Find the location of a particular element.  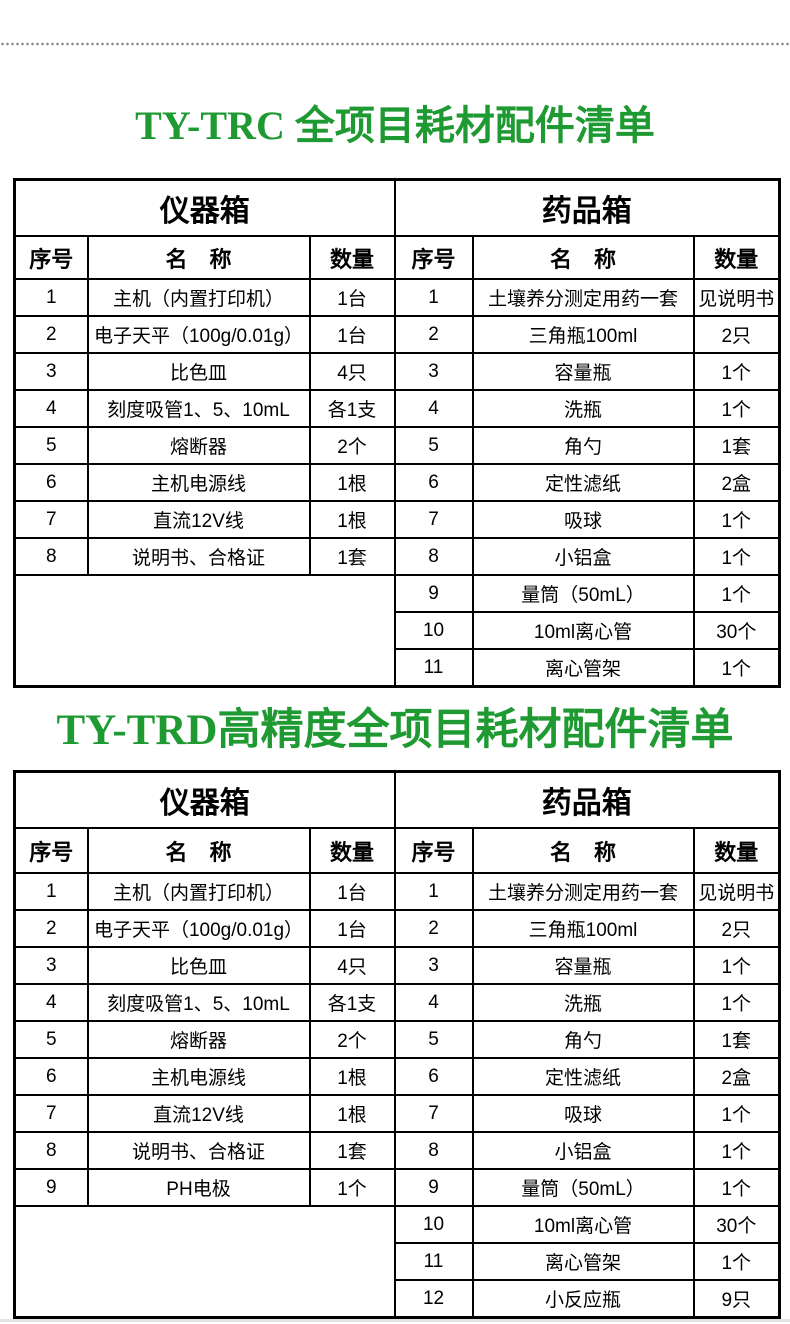

row-index-cell: 11 is located at coordinates (433, 668).